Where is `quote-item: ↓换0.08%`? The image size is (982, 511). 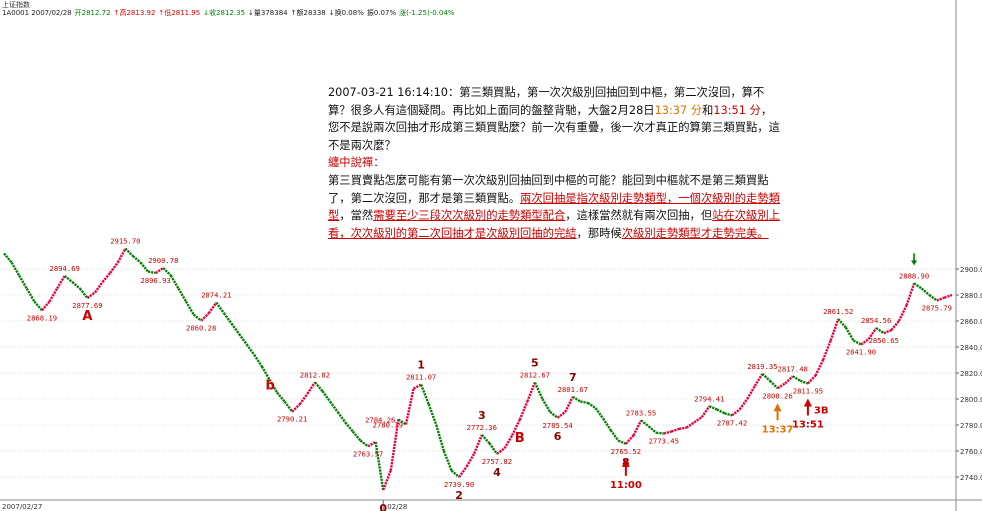 quote-item: ↓换0.08% is located at coordinates (346, 13).